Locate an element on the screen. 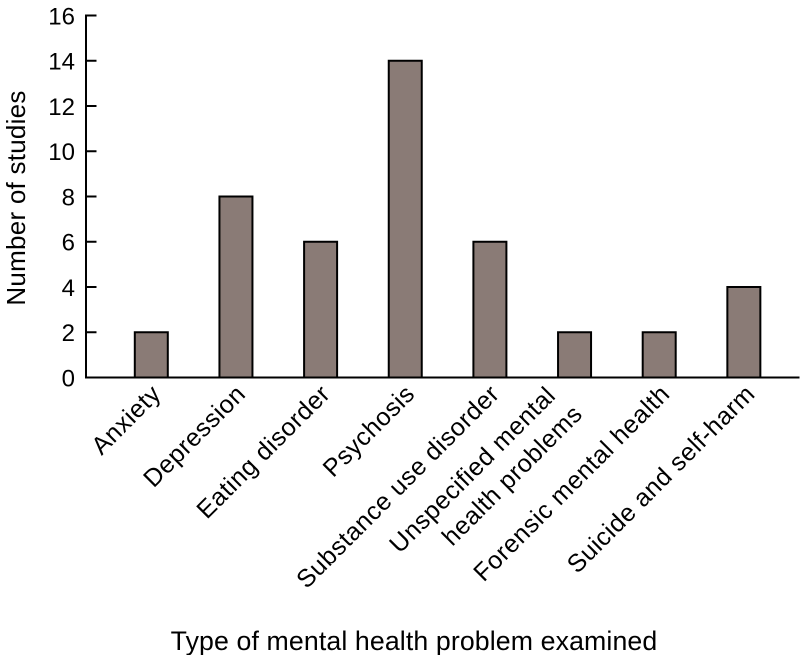  svg-text: 10 is located at coordinates (61, 152).